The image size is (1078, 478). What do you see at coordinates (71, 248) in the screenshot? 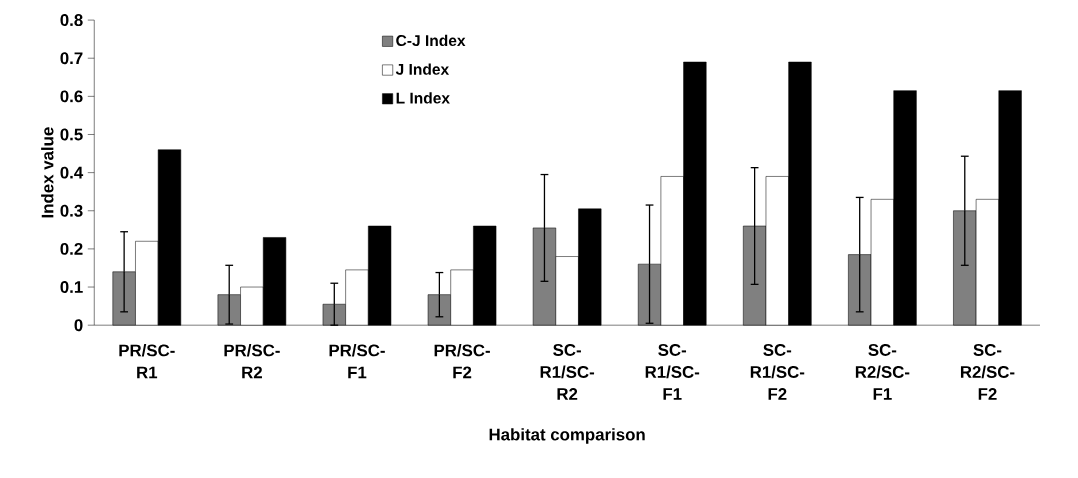
I see `y-tick-label: 0.2` at bounding box center [71, 248].